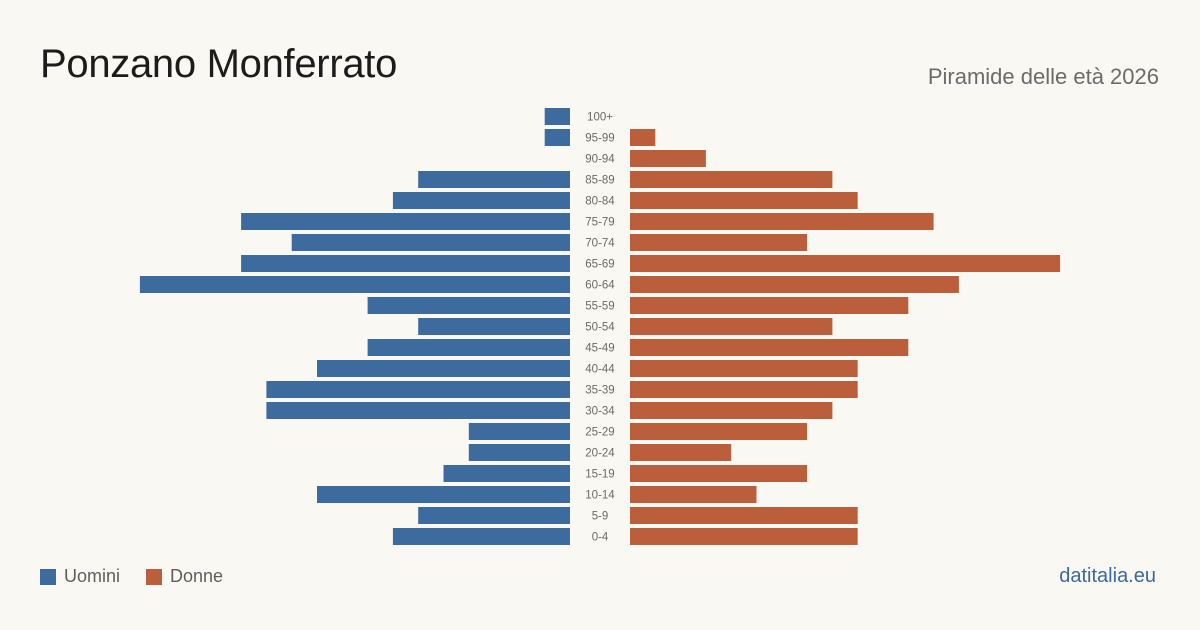 This screenshot has width=1200, height=630. I want to click on age-label-60-64: 60-64, so click(600, 286).